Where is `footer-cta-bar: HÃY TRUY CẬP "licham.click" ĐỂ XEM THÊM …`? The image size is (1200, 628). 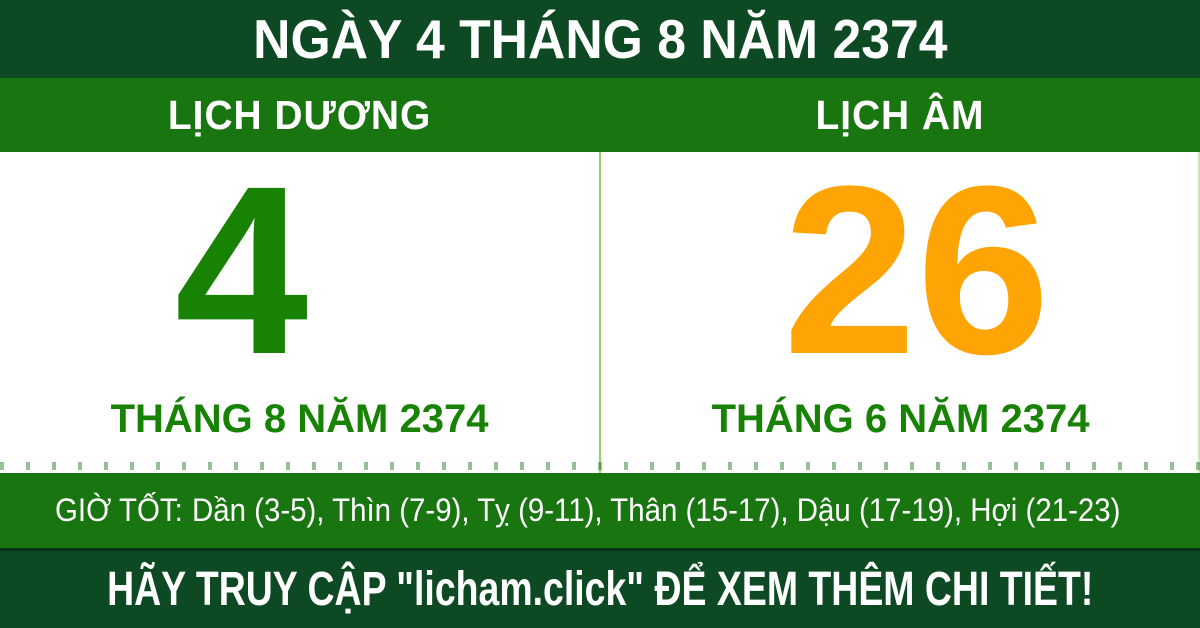
footer-cta-bar: HÃY TRUY CẬP "licham.click" ĐỂ XEM THÊM … is located at coordinates (600, 589).